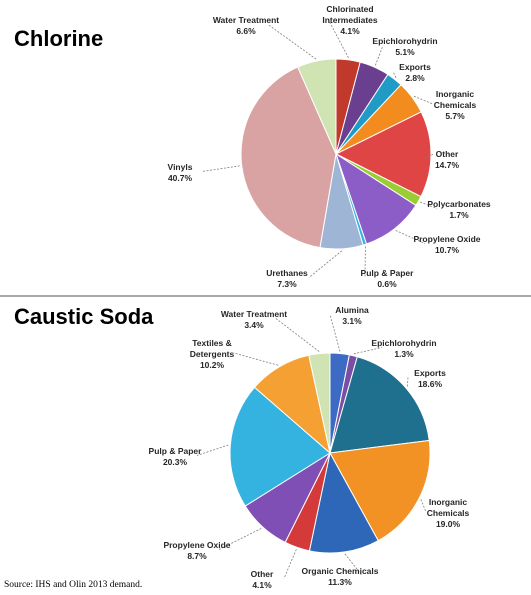 This screenshot has height=595, width=531. Describe the element at coordinates (212, 354) in the screenshot. I see `slice-label: Textiles & Detergents 10.2%` at that location.